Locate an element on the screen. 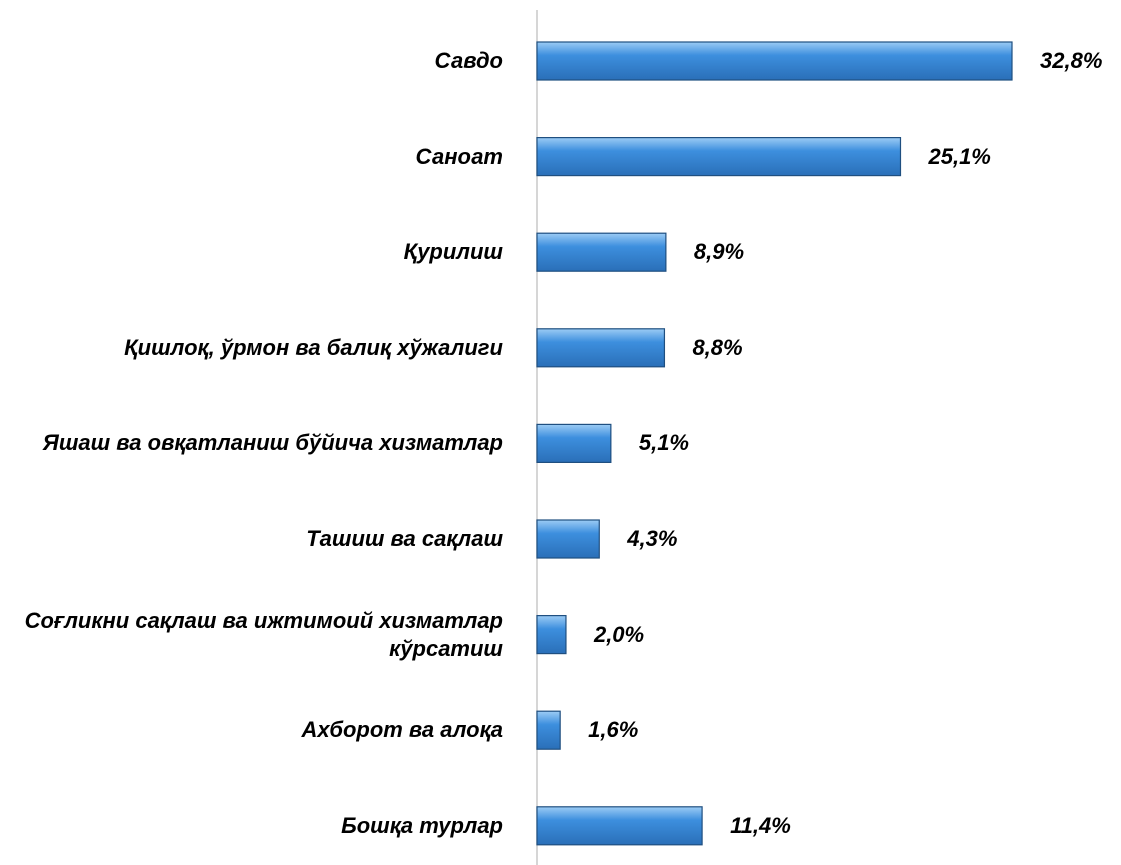  value-label: 5,1% is located at coordinates (663, 443).